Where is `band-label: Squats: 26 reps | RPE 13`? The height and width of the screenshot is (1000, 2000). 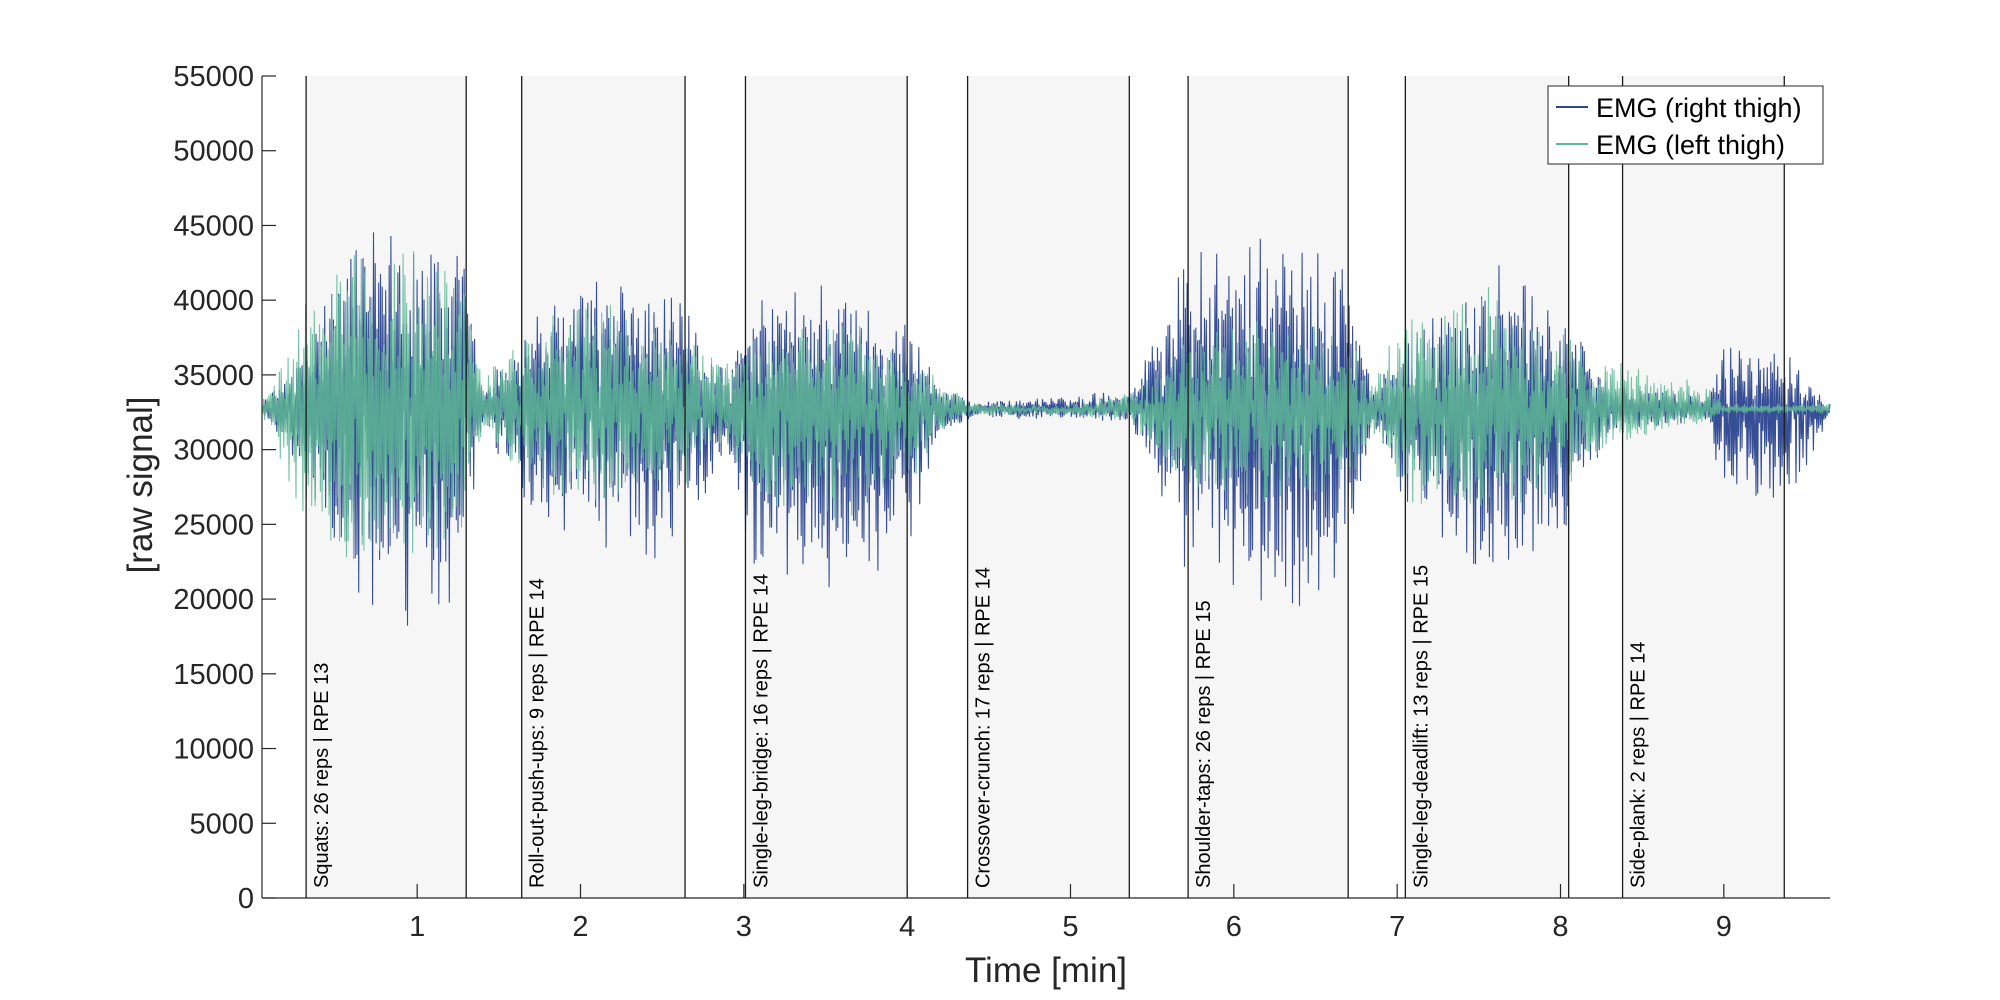 band-label: Squats: 26 reps | RPE 13 is located at coordinates (322, 775).